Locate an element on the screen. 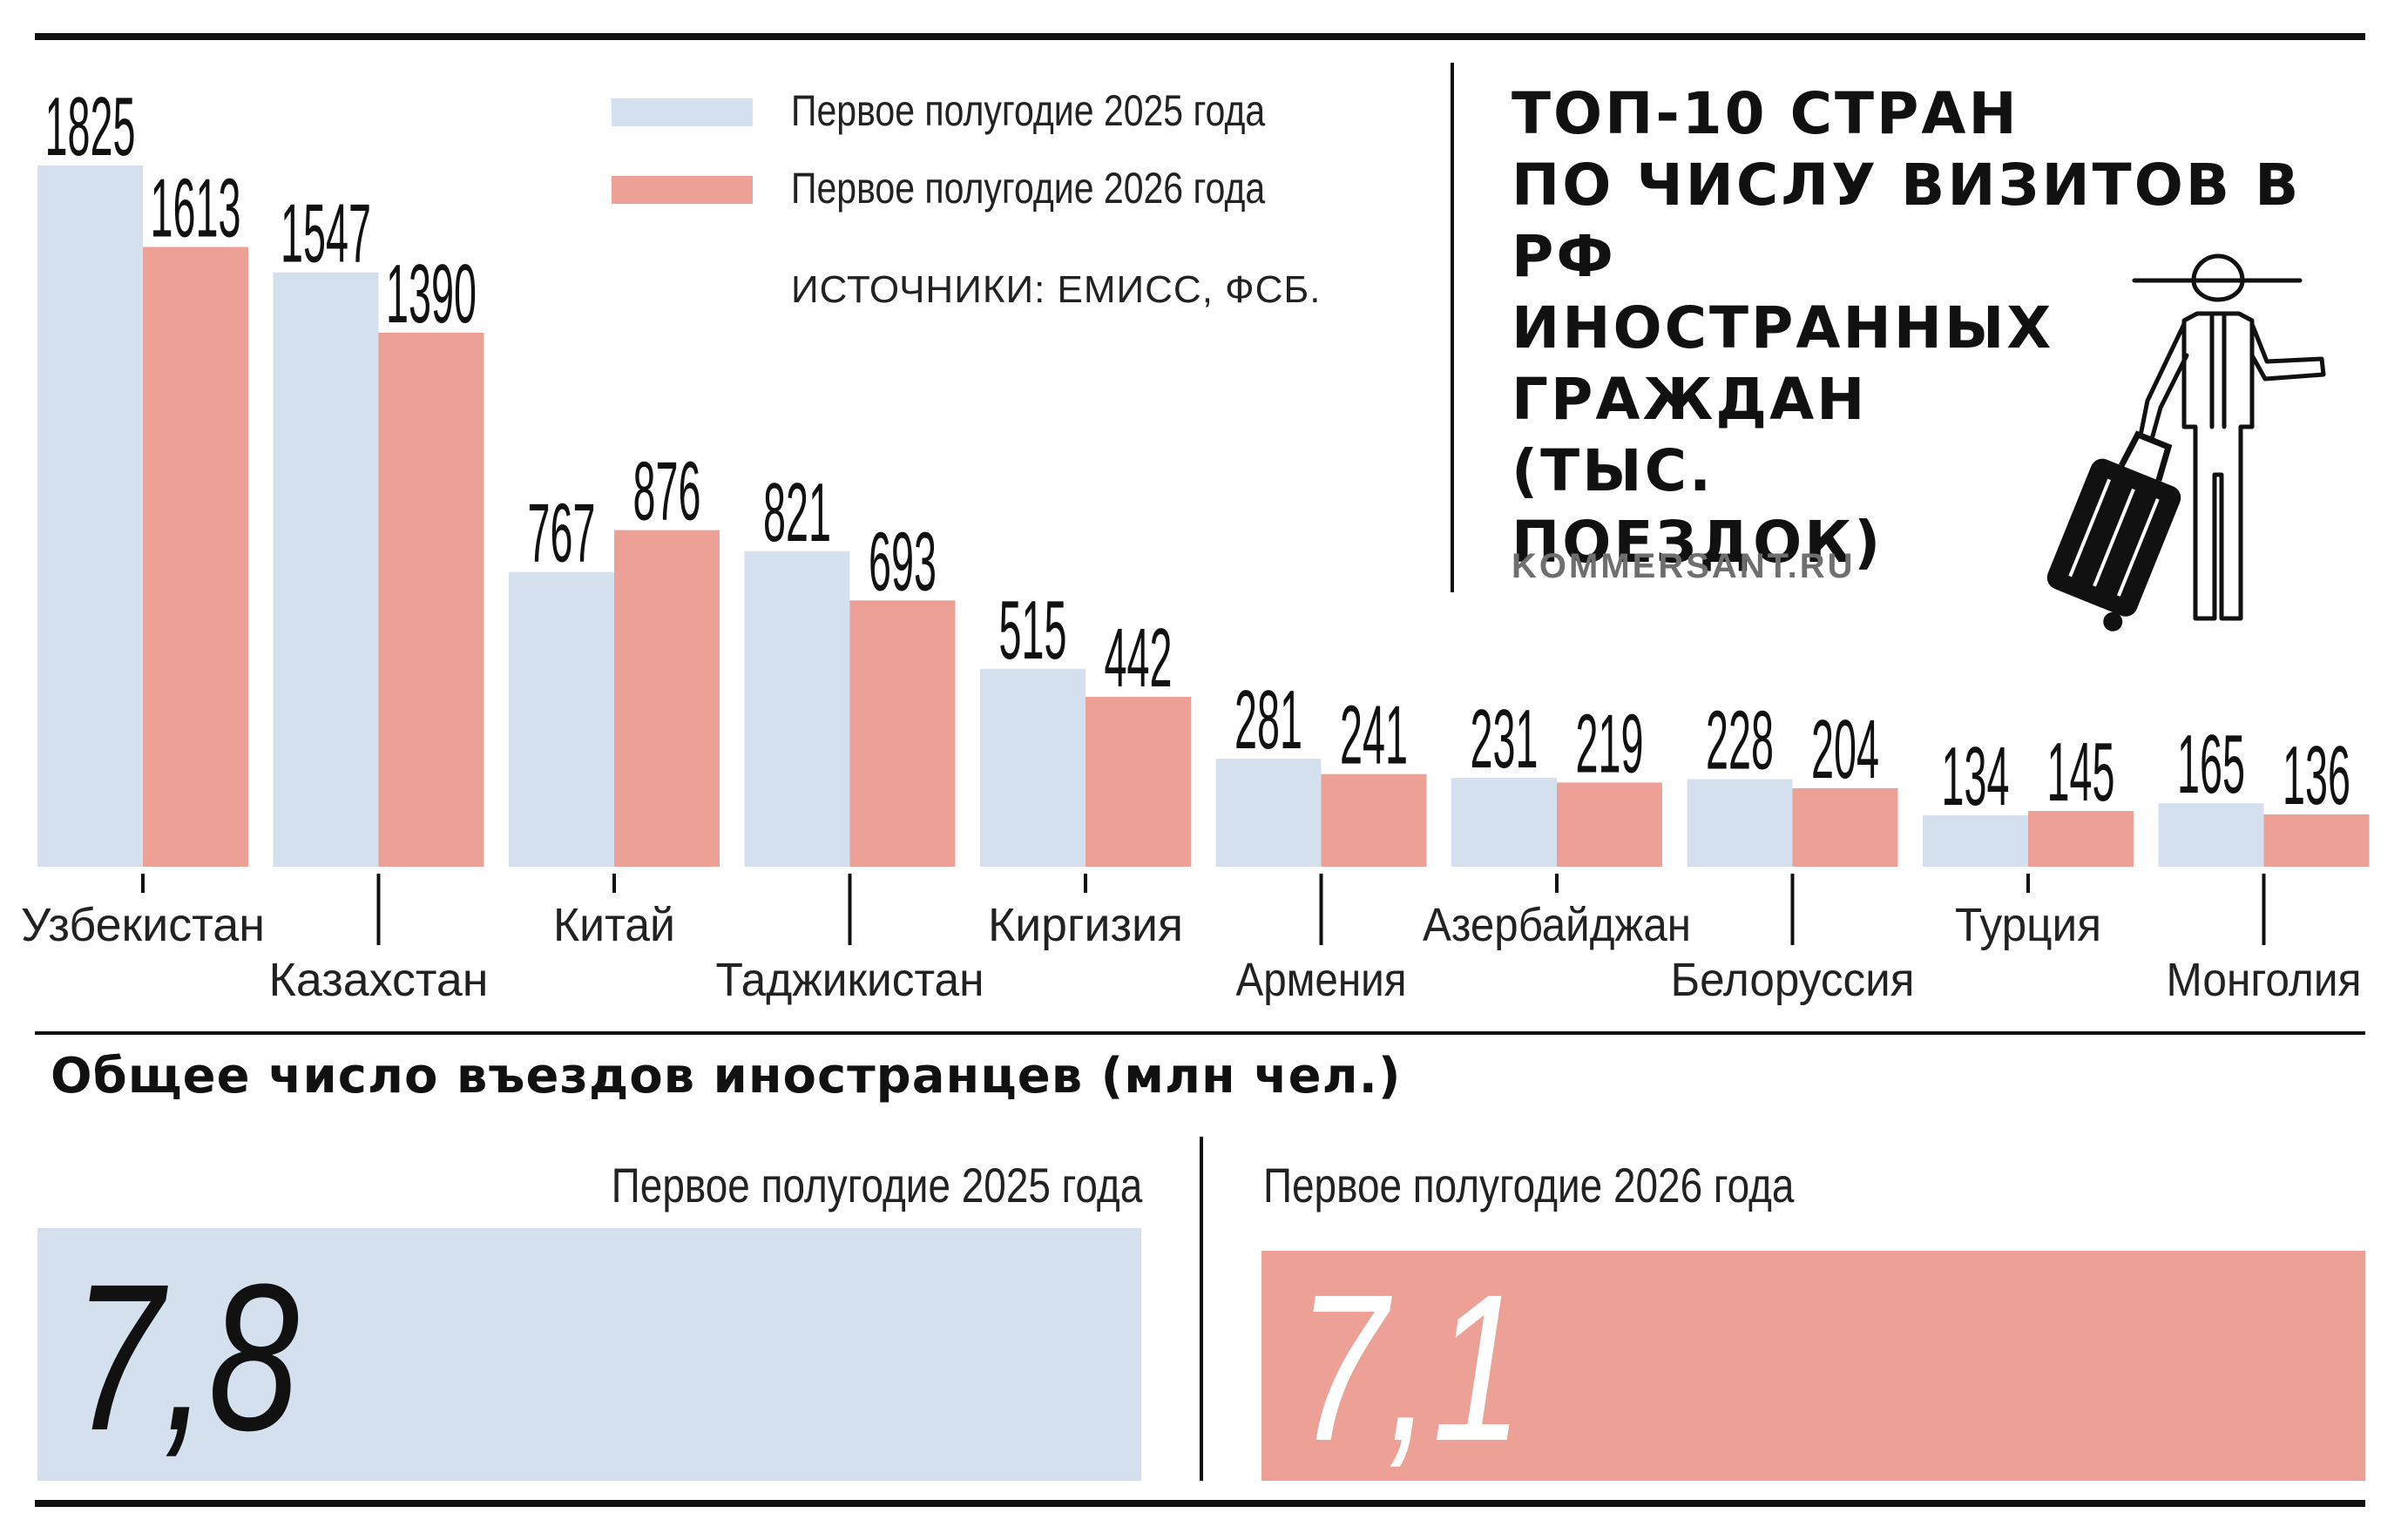  bar-value-label: 1613 is located at coordinates (196, 208).